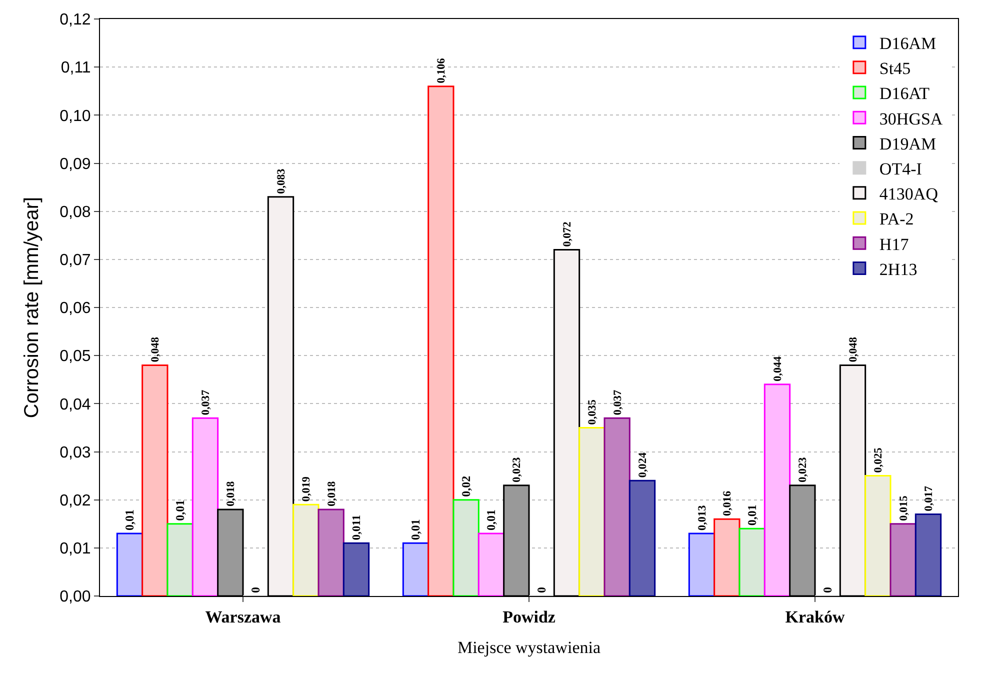 The height and width of the screenshot is (681, 988). Describe the element at coordinates (907, 43) in the screenshot. I see `legend-label: D16AM` at that location.